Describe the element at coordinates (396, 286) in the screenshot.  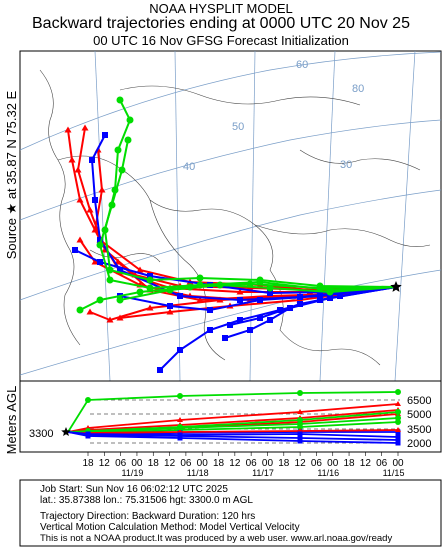
I see `source-star-icon` at that location.